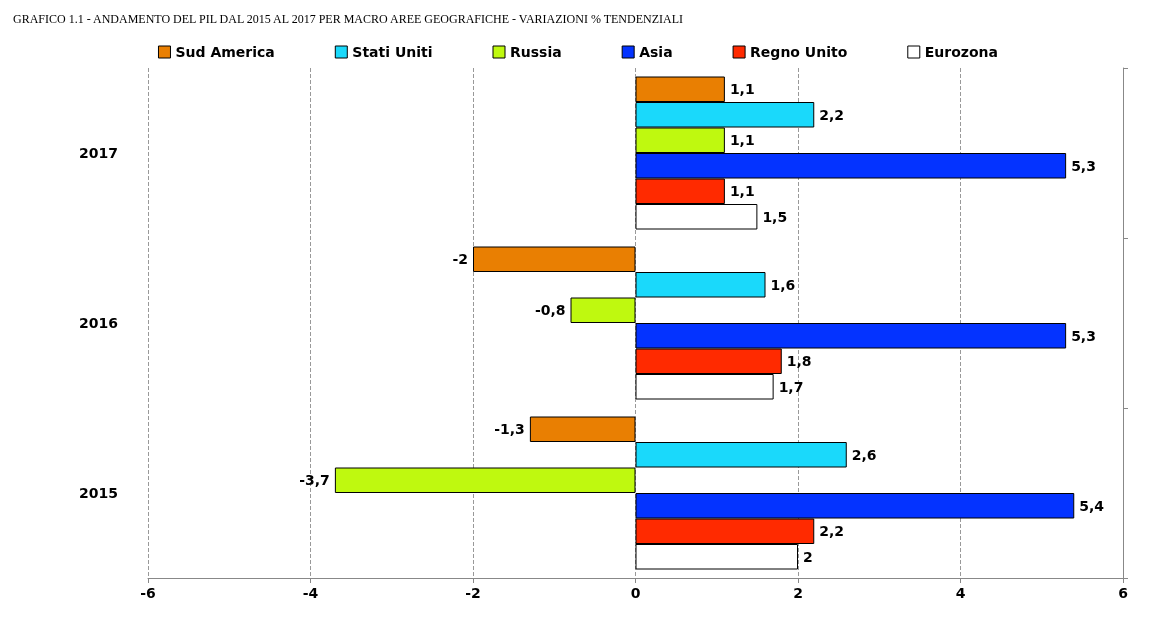 This screenshot has width=1161, height=633. What do you see at coordinates (799, 361) in the screenshot?
I see `data-label: 1,8` at bounding box center [799, 361].